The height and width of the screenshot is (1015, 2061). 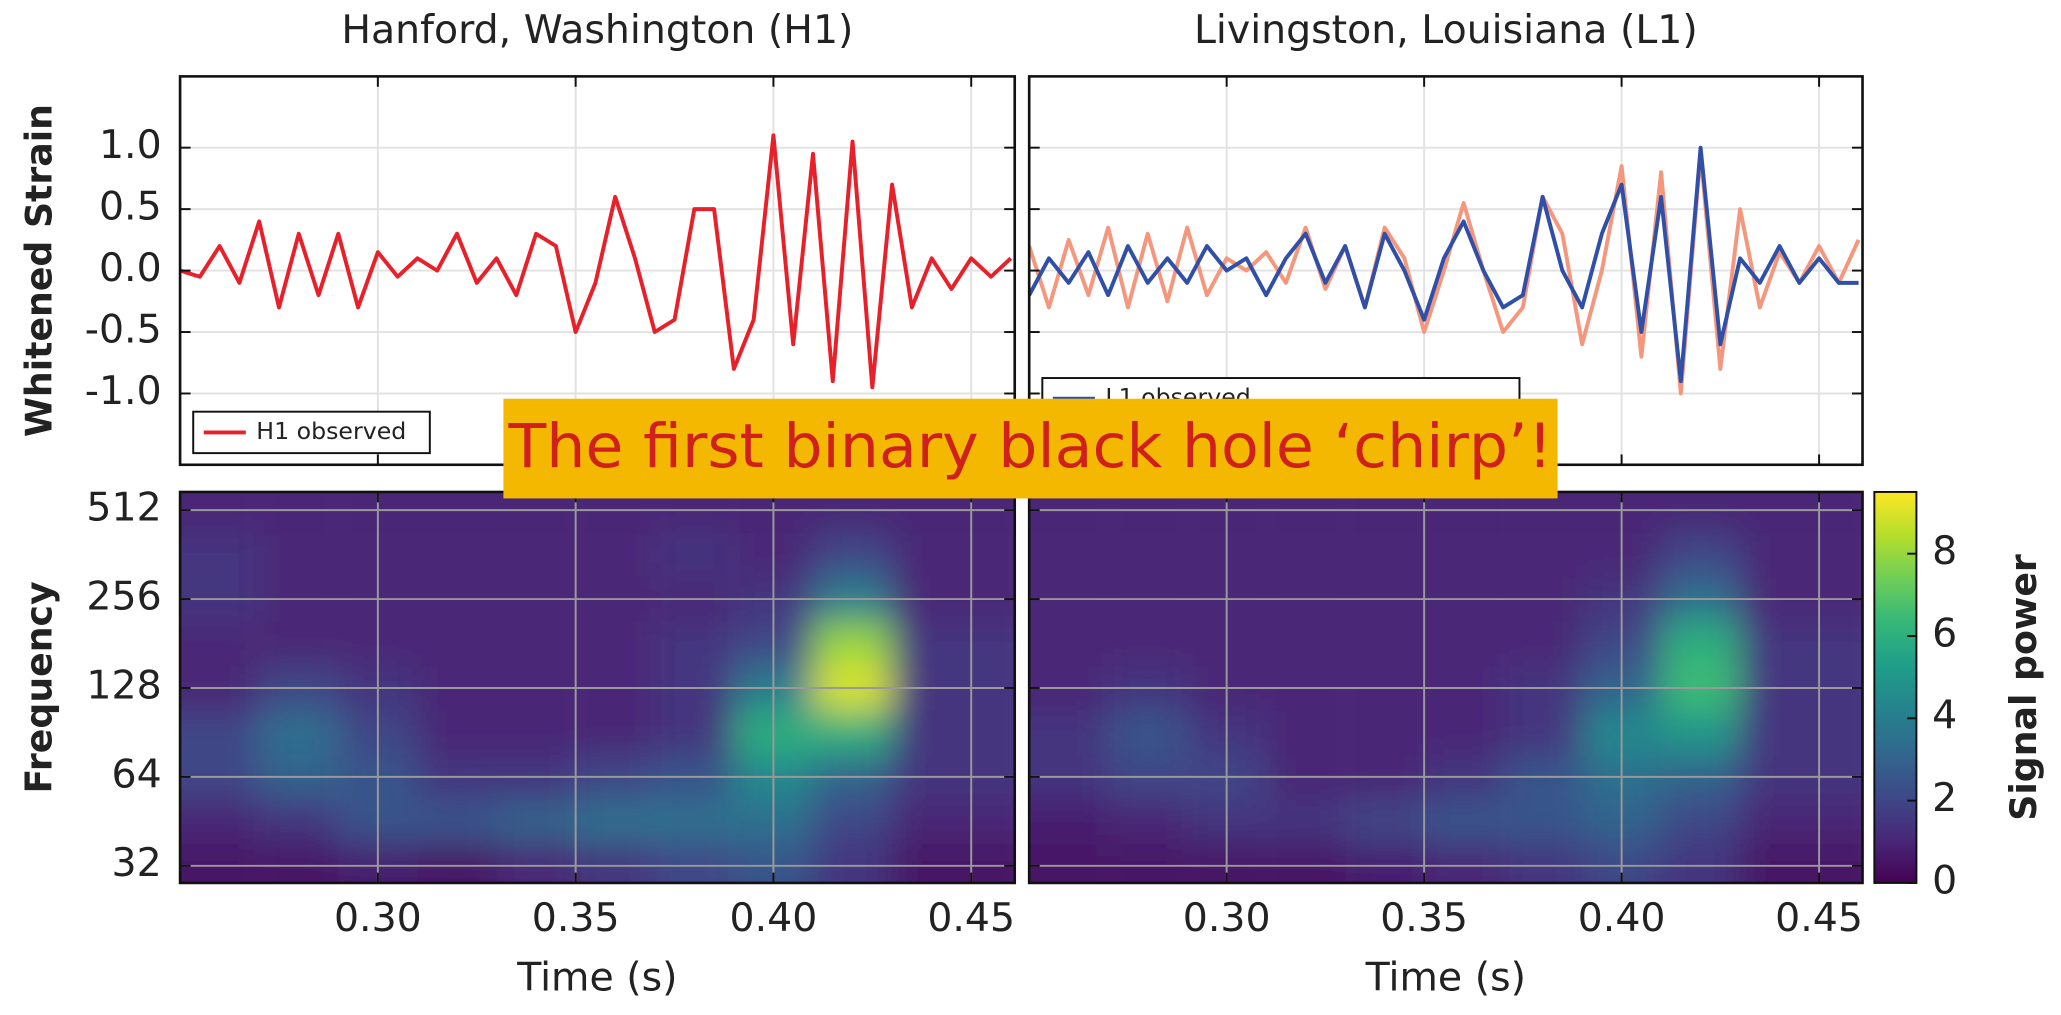 What do you see at coordinates (378, 918) in the screenshot?
I see `x-tick-label: 0.30` at bounding box center [378, 918].